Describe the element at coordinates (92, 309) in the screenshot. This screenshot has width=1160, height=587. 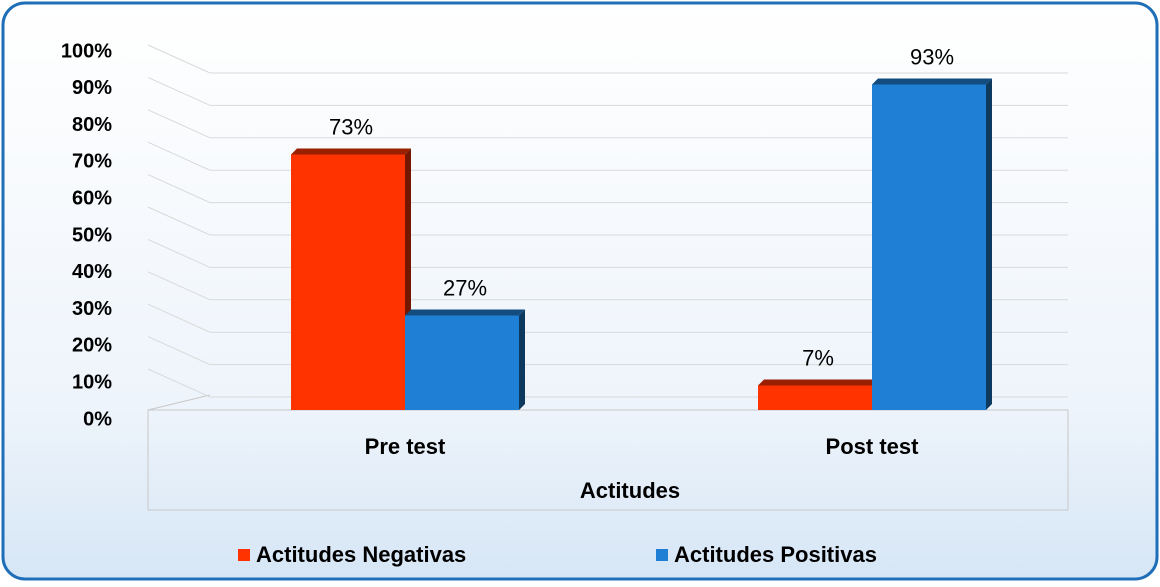
I see `y-tick-label: 30%` at that location.